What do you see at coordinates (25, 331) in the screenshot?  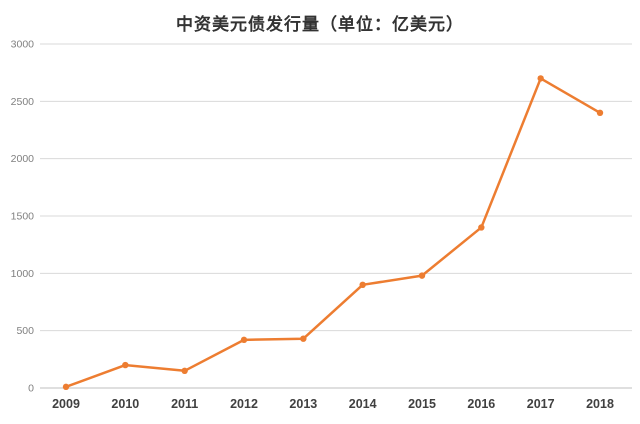 I see `y-tick-label: 500` at bounding box center [25, 331].